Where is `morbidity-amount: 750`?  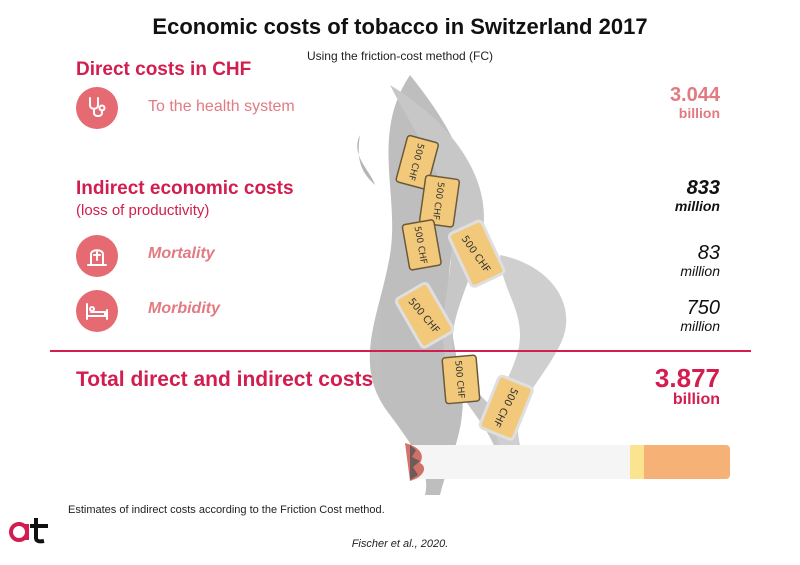 morbidity-amount: 750 is located at coordinates (703, 308).